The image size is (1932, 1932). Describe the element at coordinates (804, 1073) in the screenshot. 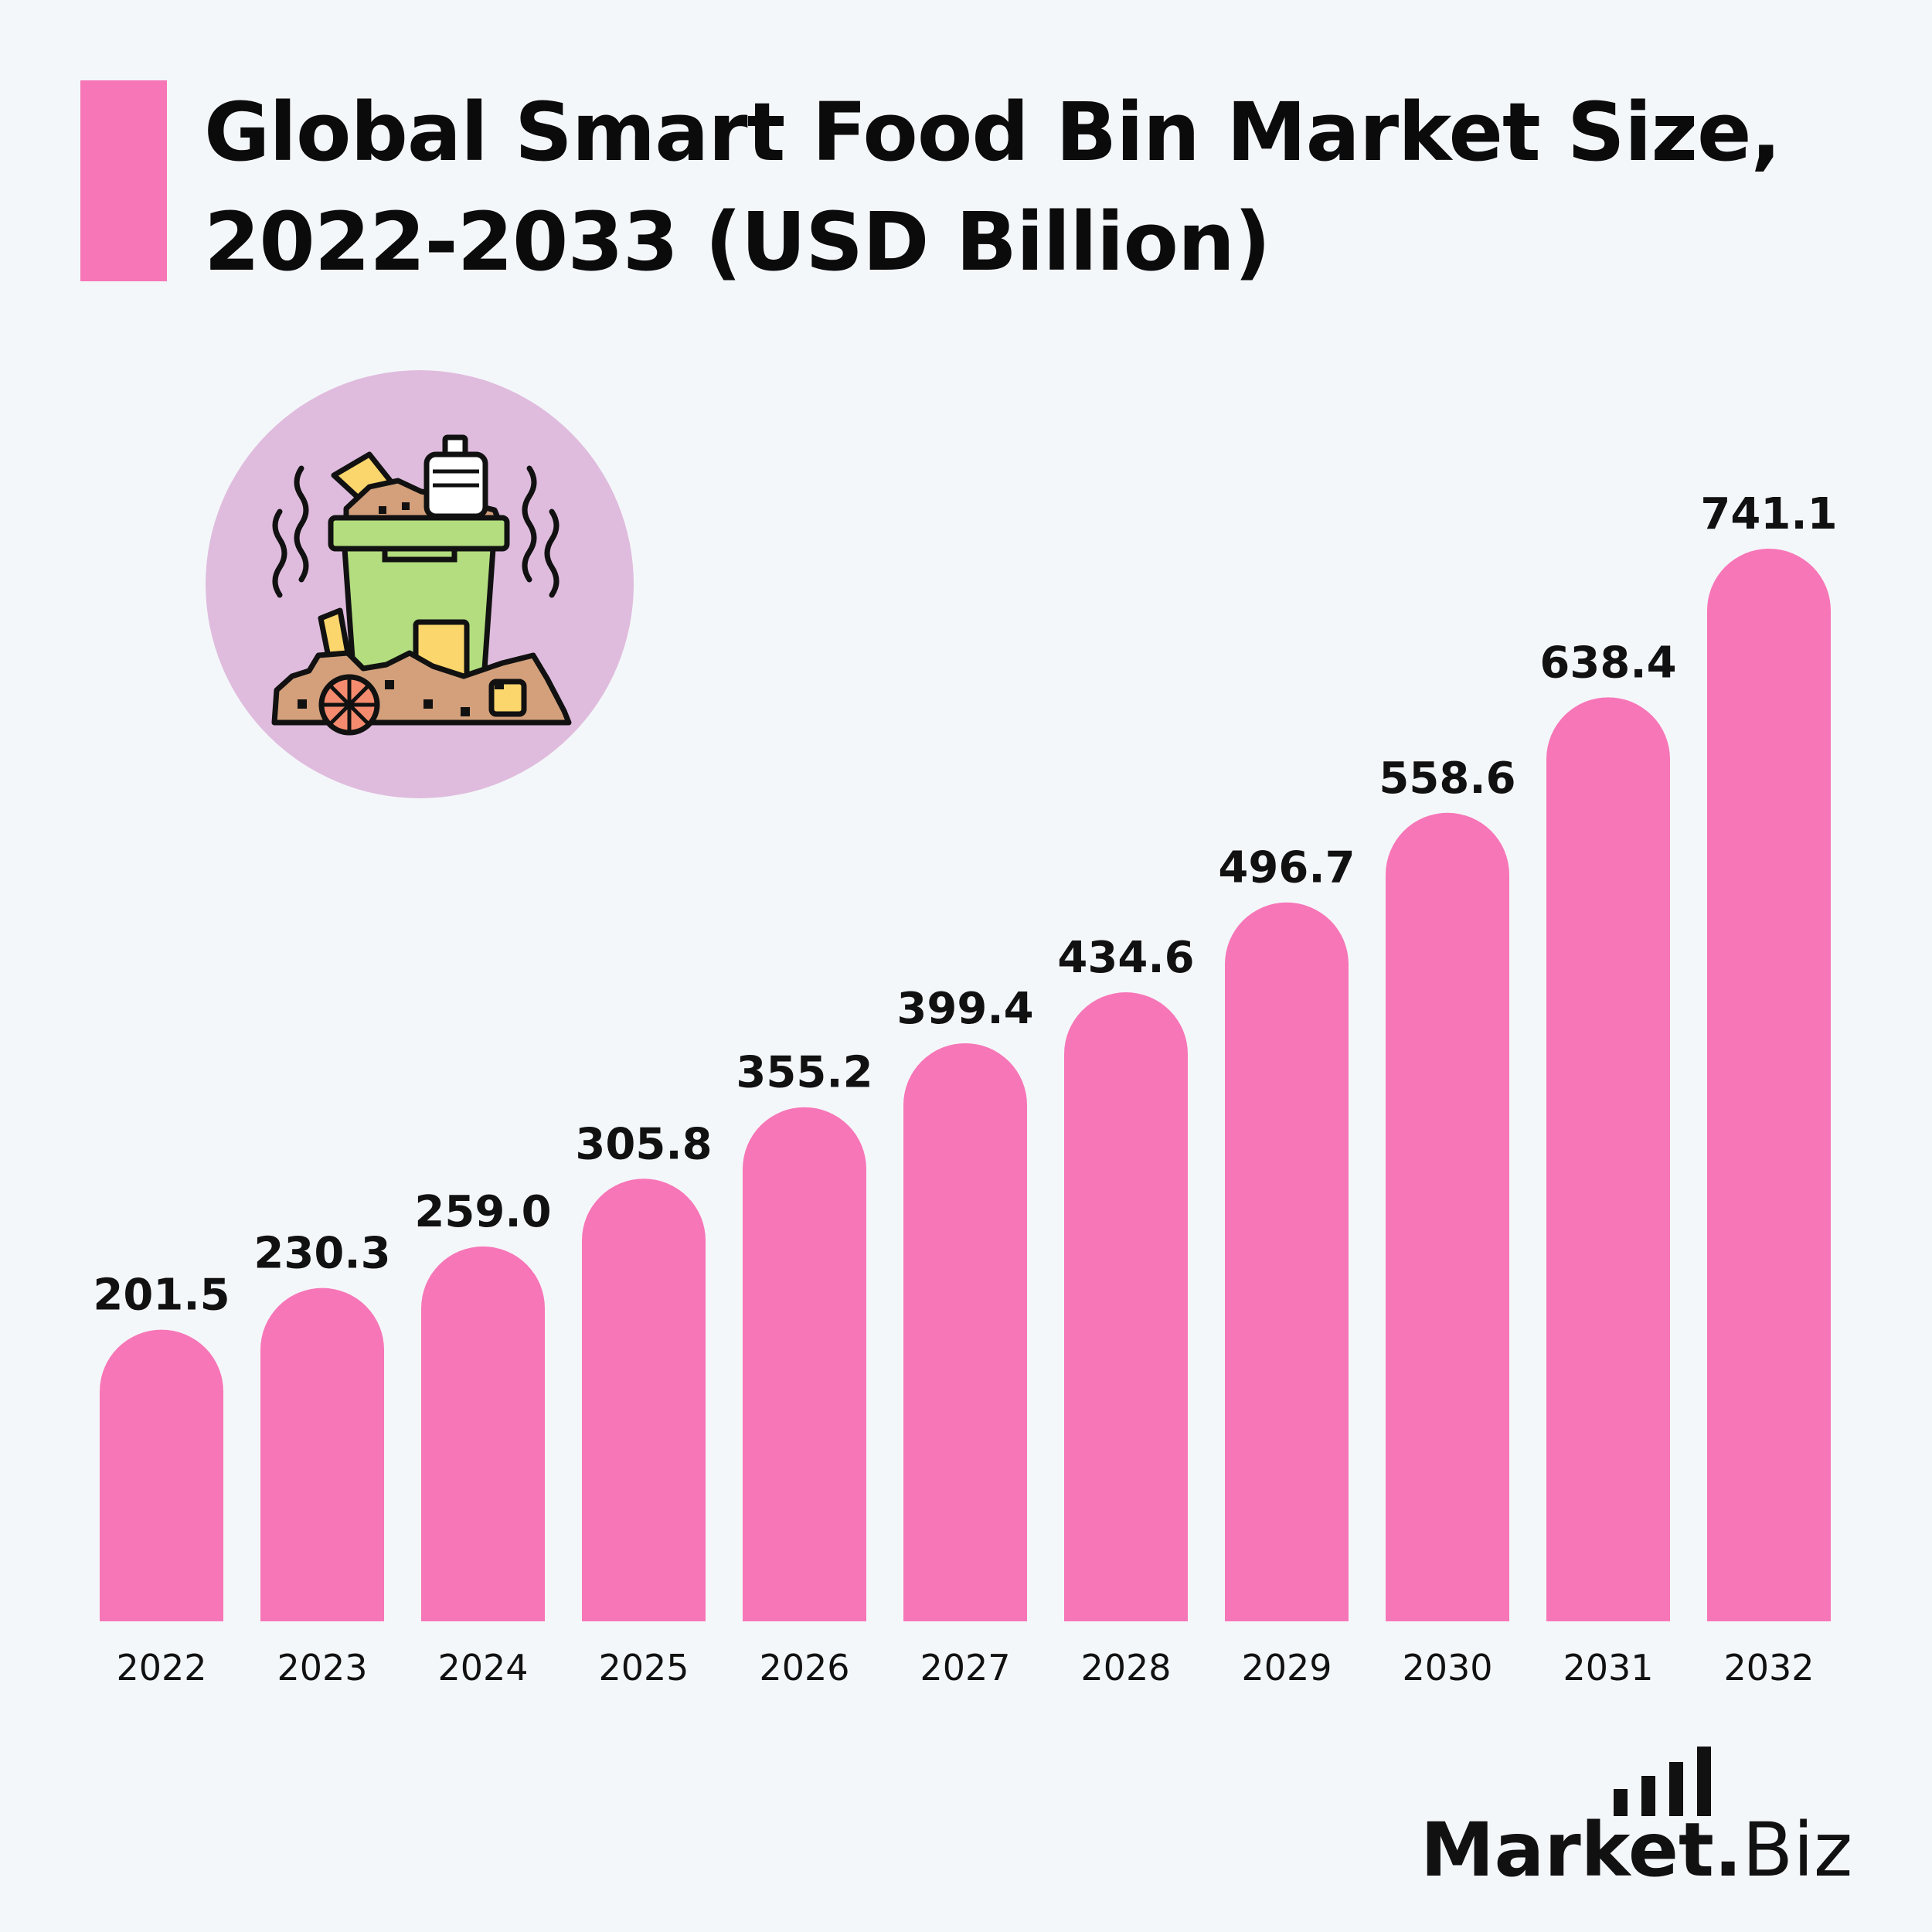

I see `value-label-2026: 355.2` at that location.